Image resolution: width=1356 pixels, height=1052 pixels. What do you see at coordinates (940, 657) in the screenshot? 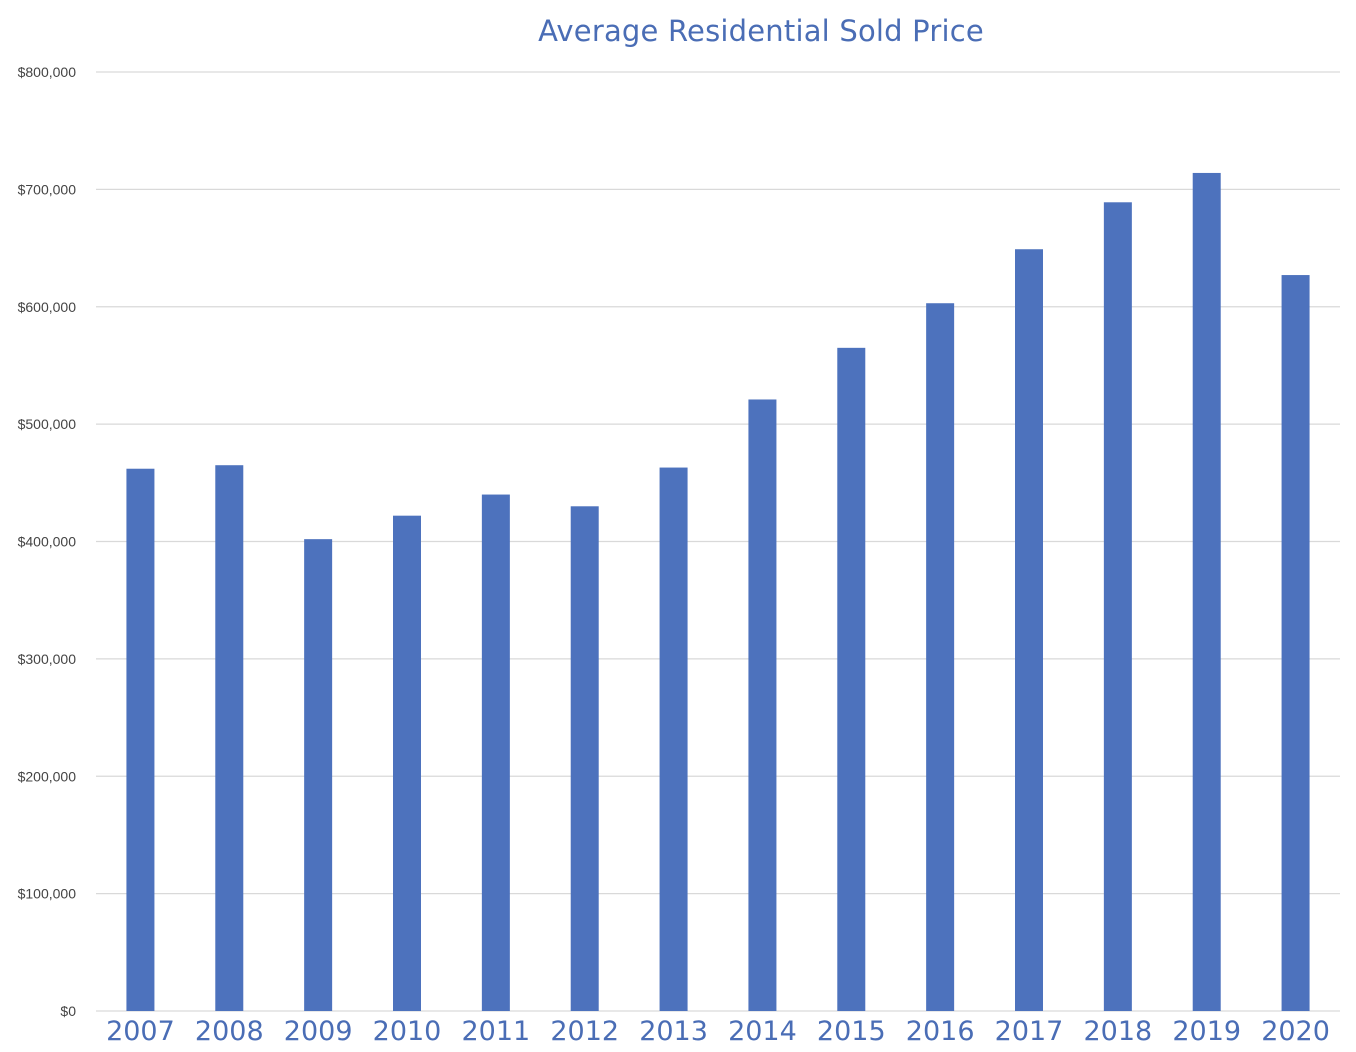
I see `bar-2016` at bounding box center [940, 657].